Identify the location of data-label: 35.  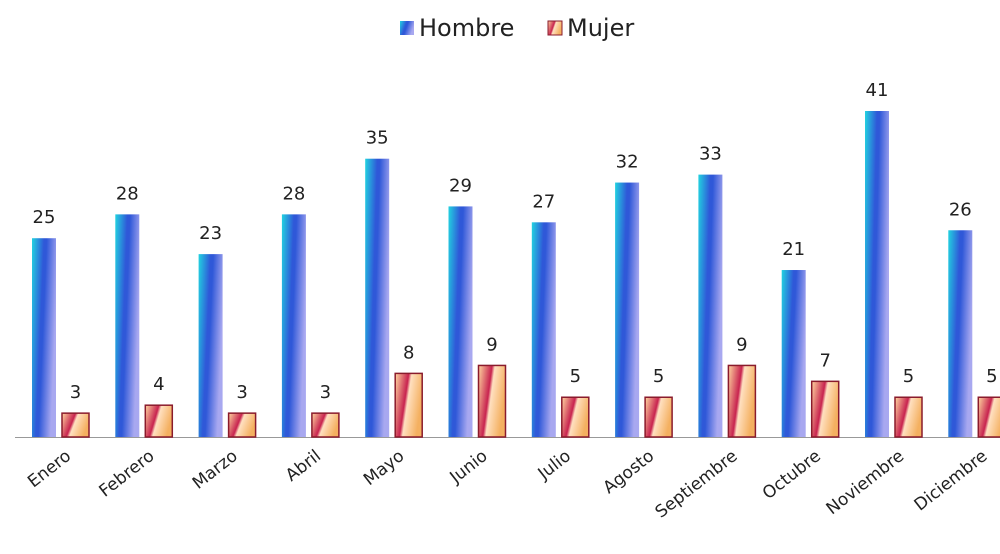
(377, 138).